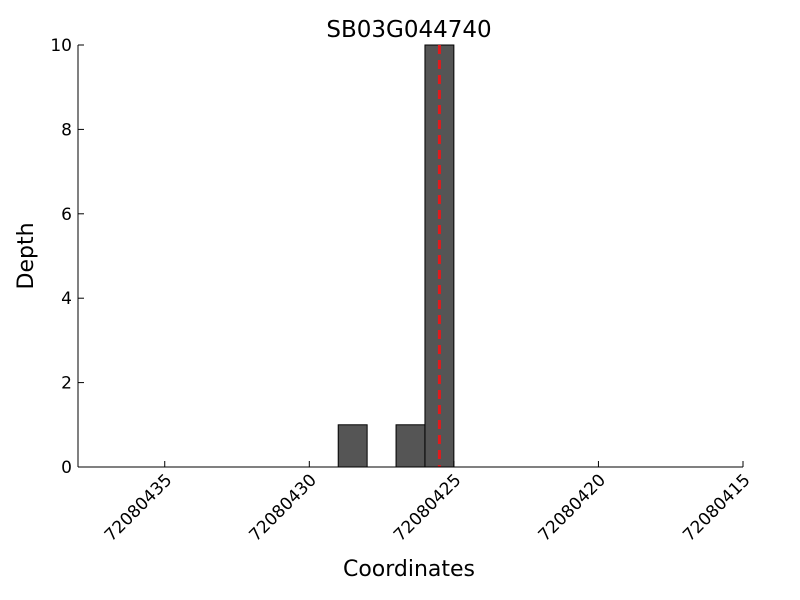  Describe the element at coordinates (66, 468) in the screenshot. I see `y-tick-label: 0` at that location.